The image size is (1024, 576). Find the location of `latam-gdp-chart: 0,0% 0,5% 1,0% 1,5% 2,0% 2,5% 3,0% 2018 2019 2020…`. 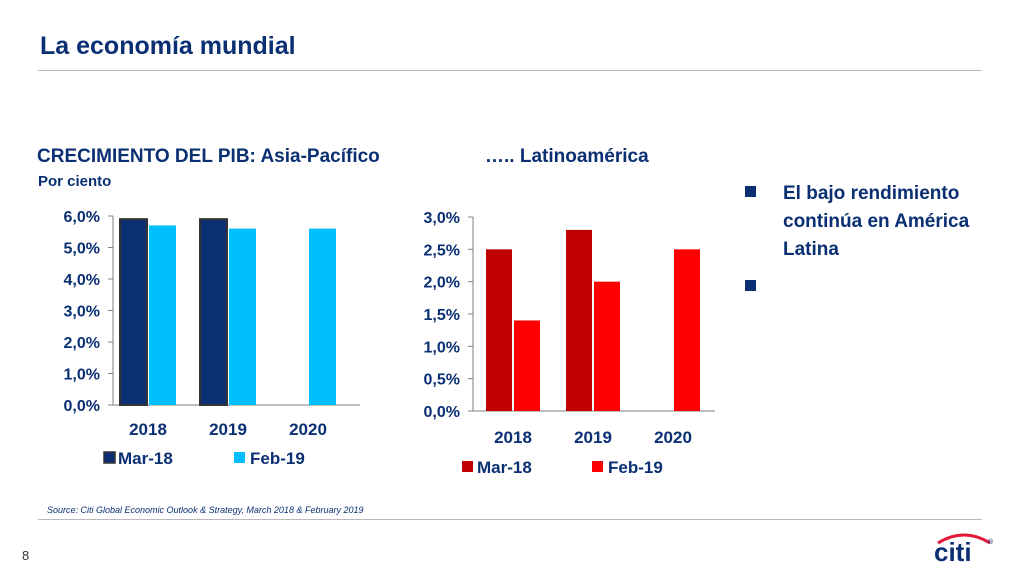

latam-gdp-chart: 0,0% 0,5% 1,0% 1,5% 2,0% 2,5% 3,0% 2018 2019 2020… is located at coordinates (569, 343).